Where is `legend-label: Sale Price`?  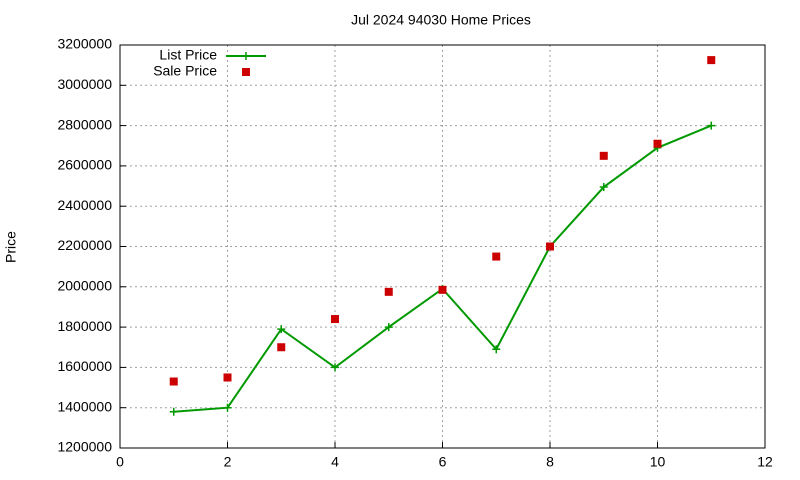
legend-label: Sale Price is located at coordinates (185, 71).